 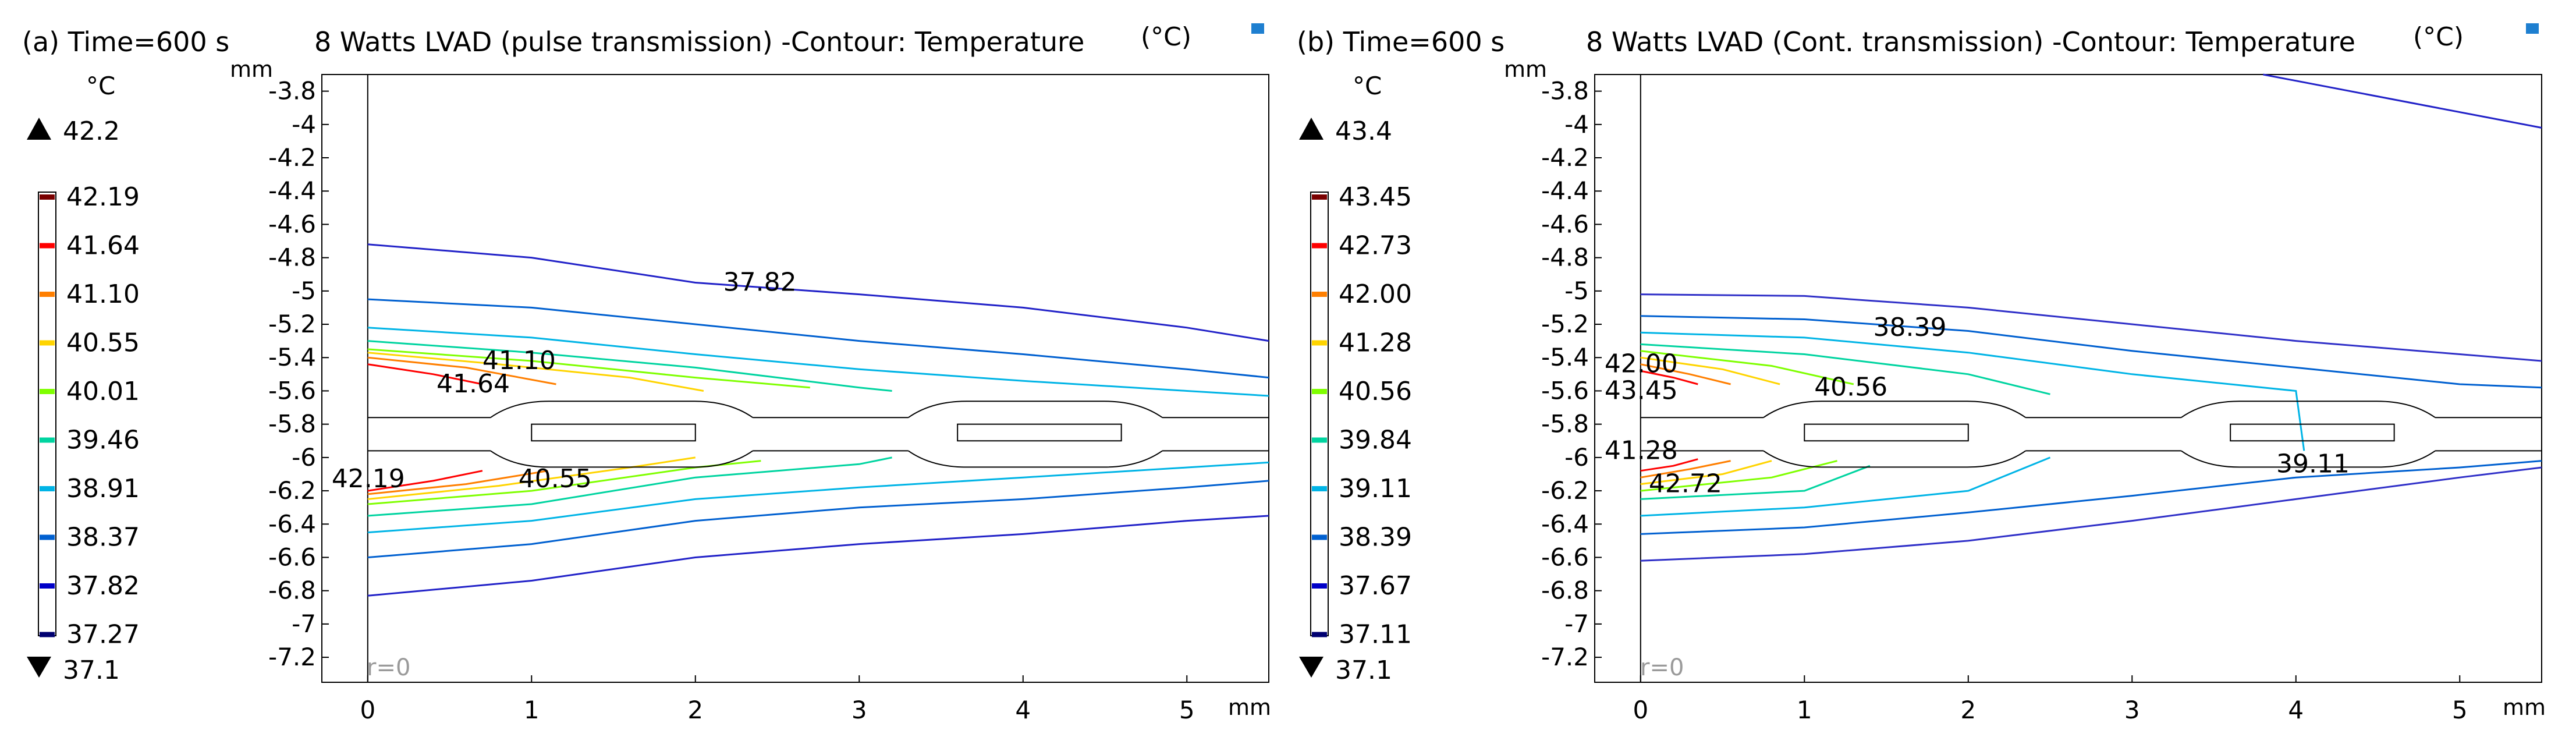 What do you see at coordinates (2091, 352) in the screenshot?
I see `contour-38.39-upper` at bounding box center [2091, 352].